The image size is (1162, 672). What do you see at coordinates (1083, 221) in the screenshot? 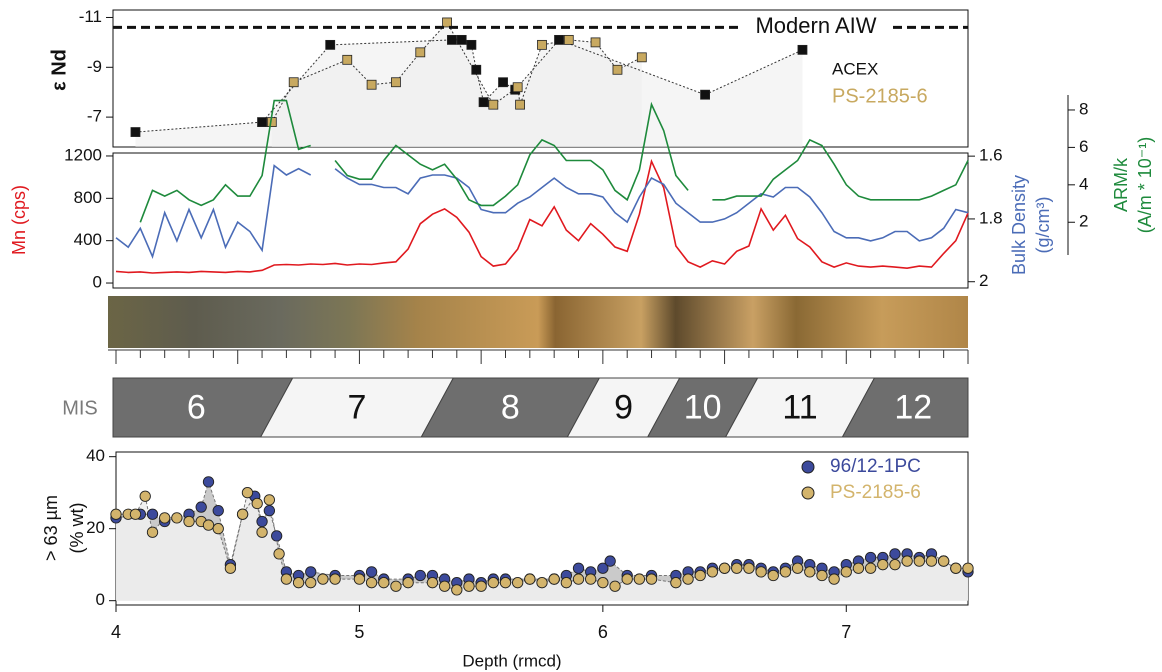
I see `y-tick-label: 2` at bounding box center [1083, 221].